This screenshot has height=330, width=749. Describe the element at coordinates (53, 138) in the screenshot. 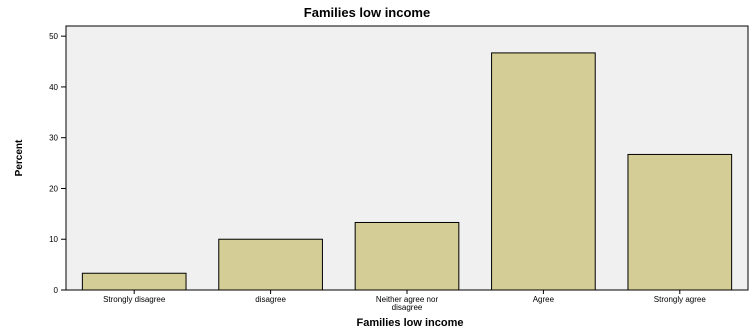

I see `y-tick-label: 30` at that location.